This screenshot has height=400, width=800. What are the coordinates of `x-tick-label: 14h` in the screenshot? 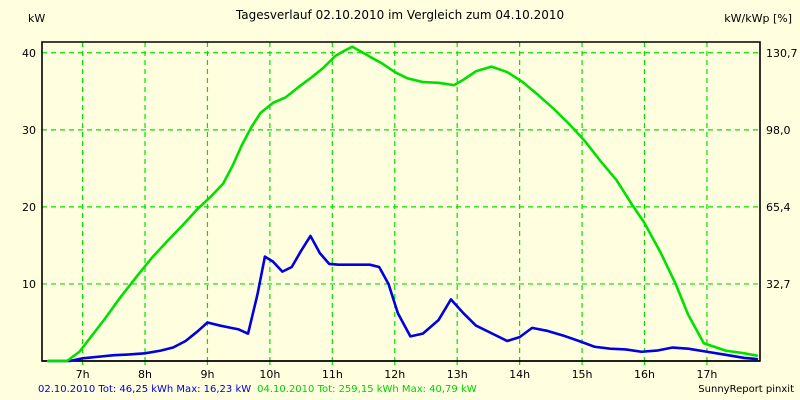 It's located at (519, 374).